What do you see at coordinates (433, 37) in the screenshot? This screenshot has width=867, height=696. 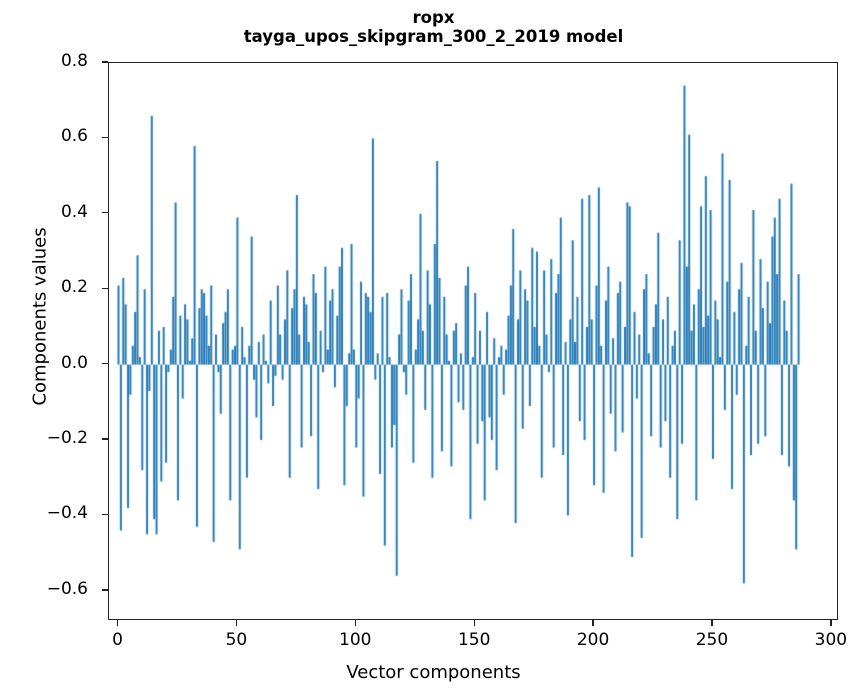 I see `chart-subtitle: tayga_upos_skipgram_300_2_2019 model` at bounding box center [433, 37].